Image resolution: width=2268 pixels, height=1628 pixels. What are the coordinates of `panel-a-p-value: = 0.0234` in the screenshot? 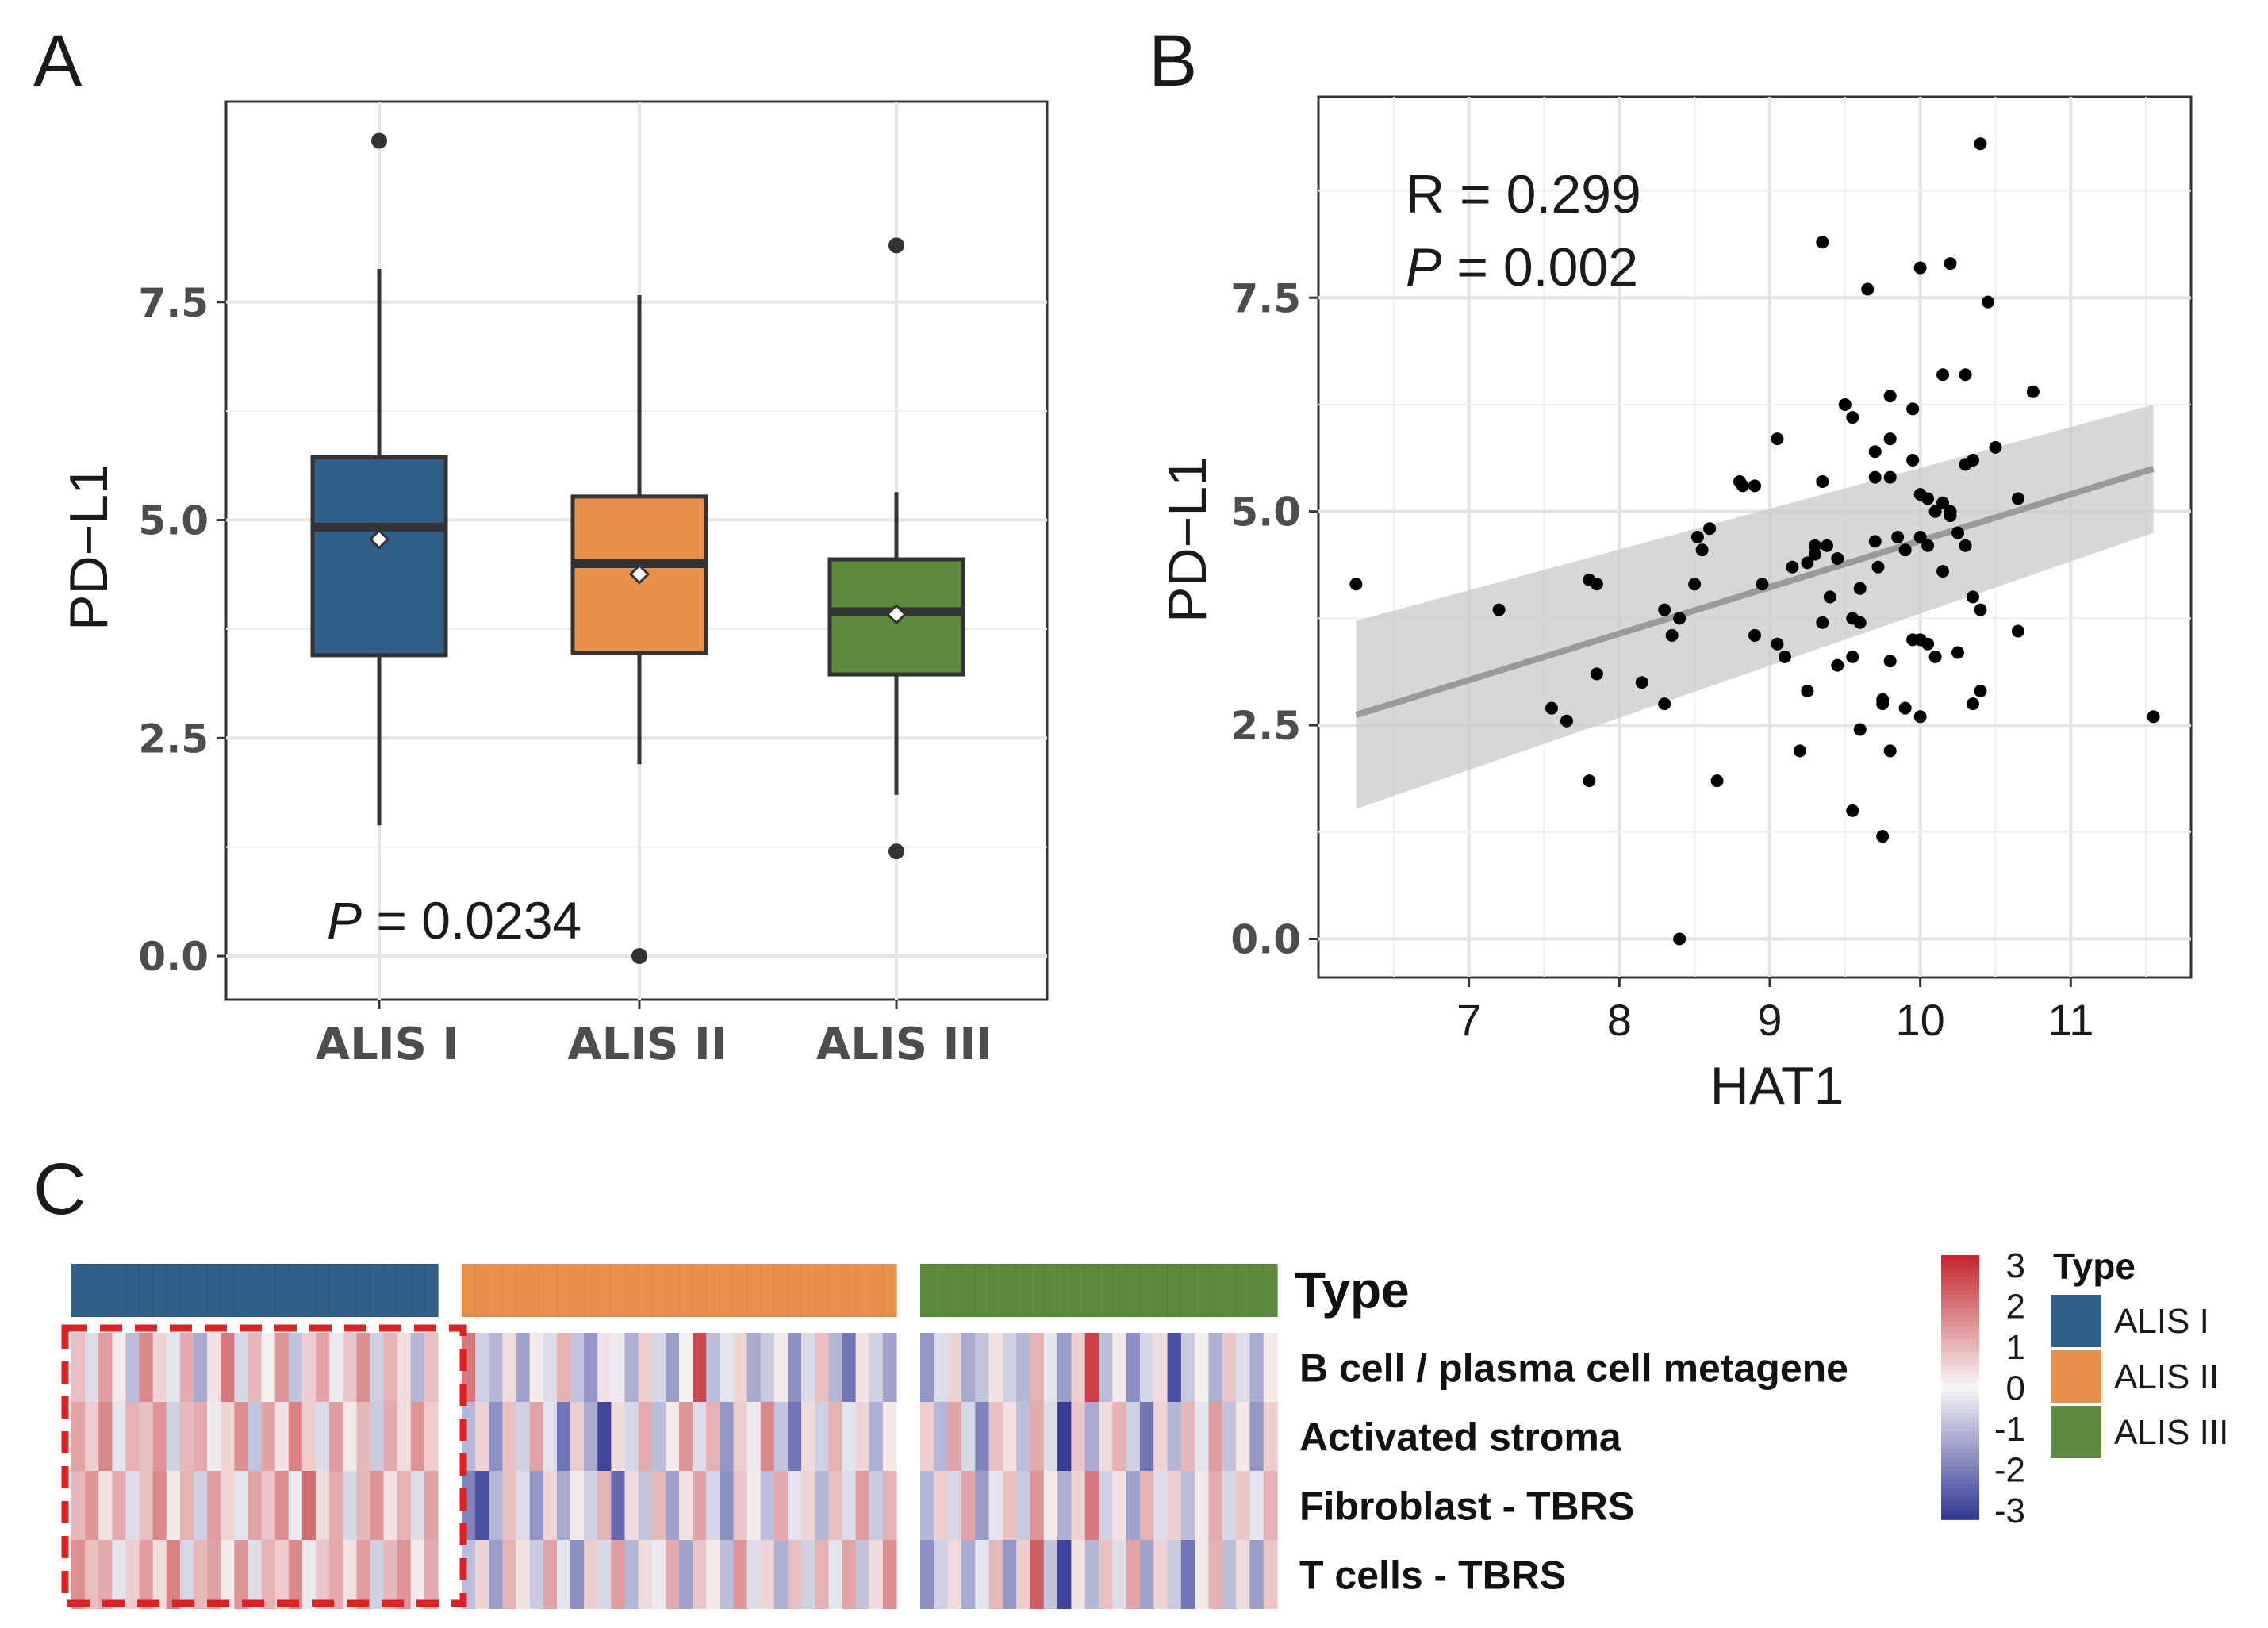 It's located at (472, 920).